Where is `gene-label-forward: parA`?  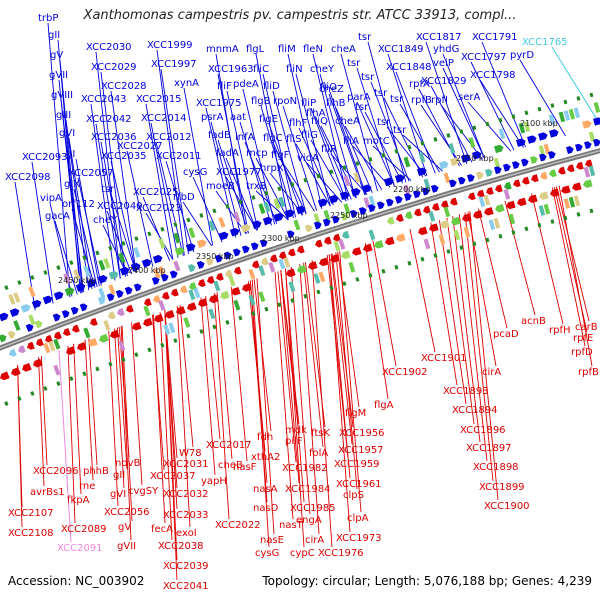
gene-label-forward: parA is located at coordinates (359, 97).